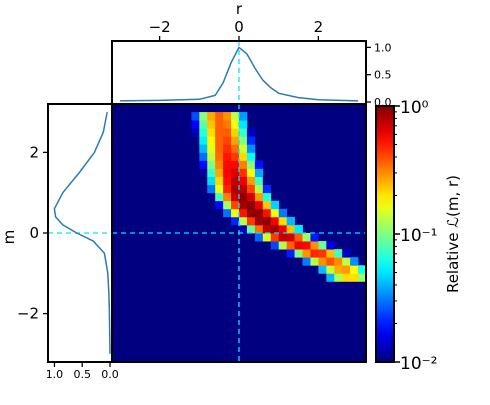  What do you see at coordinates (34, 152) in the screenshot?
I see `left-y-tick-label: 2` at bounding box center [34, 152].